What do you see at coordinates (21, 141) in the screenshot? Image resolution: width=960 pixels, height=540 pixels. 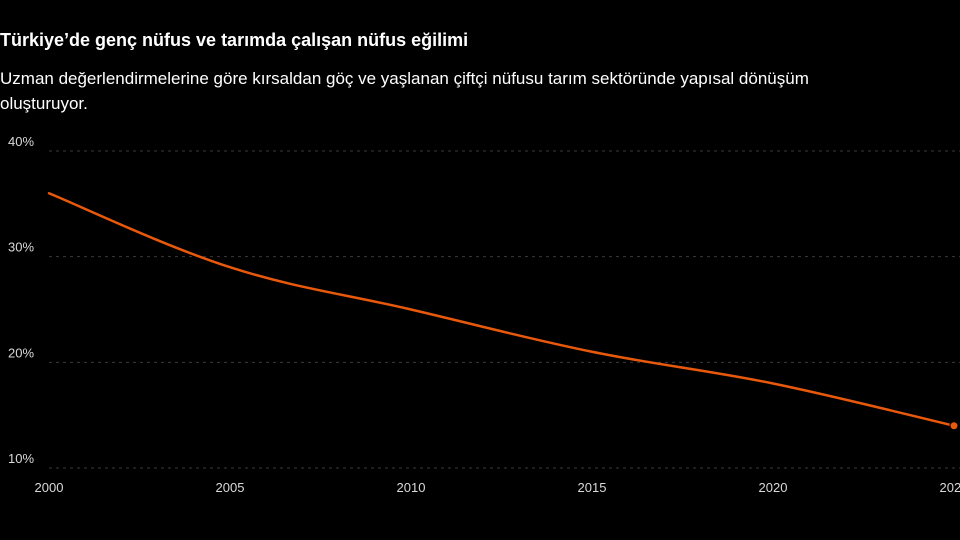 I see `y-tick-label: 40%` at bounding box center [21, 141].